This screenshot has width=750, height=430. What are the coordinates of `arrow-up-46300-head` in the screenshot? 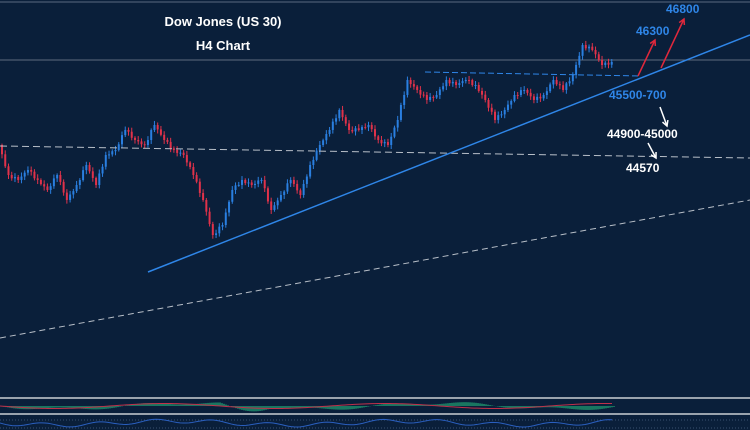 It's located at (653, 42).